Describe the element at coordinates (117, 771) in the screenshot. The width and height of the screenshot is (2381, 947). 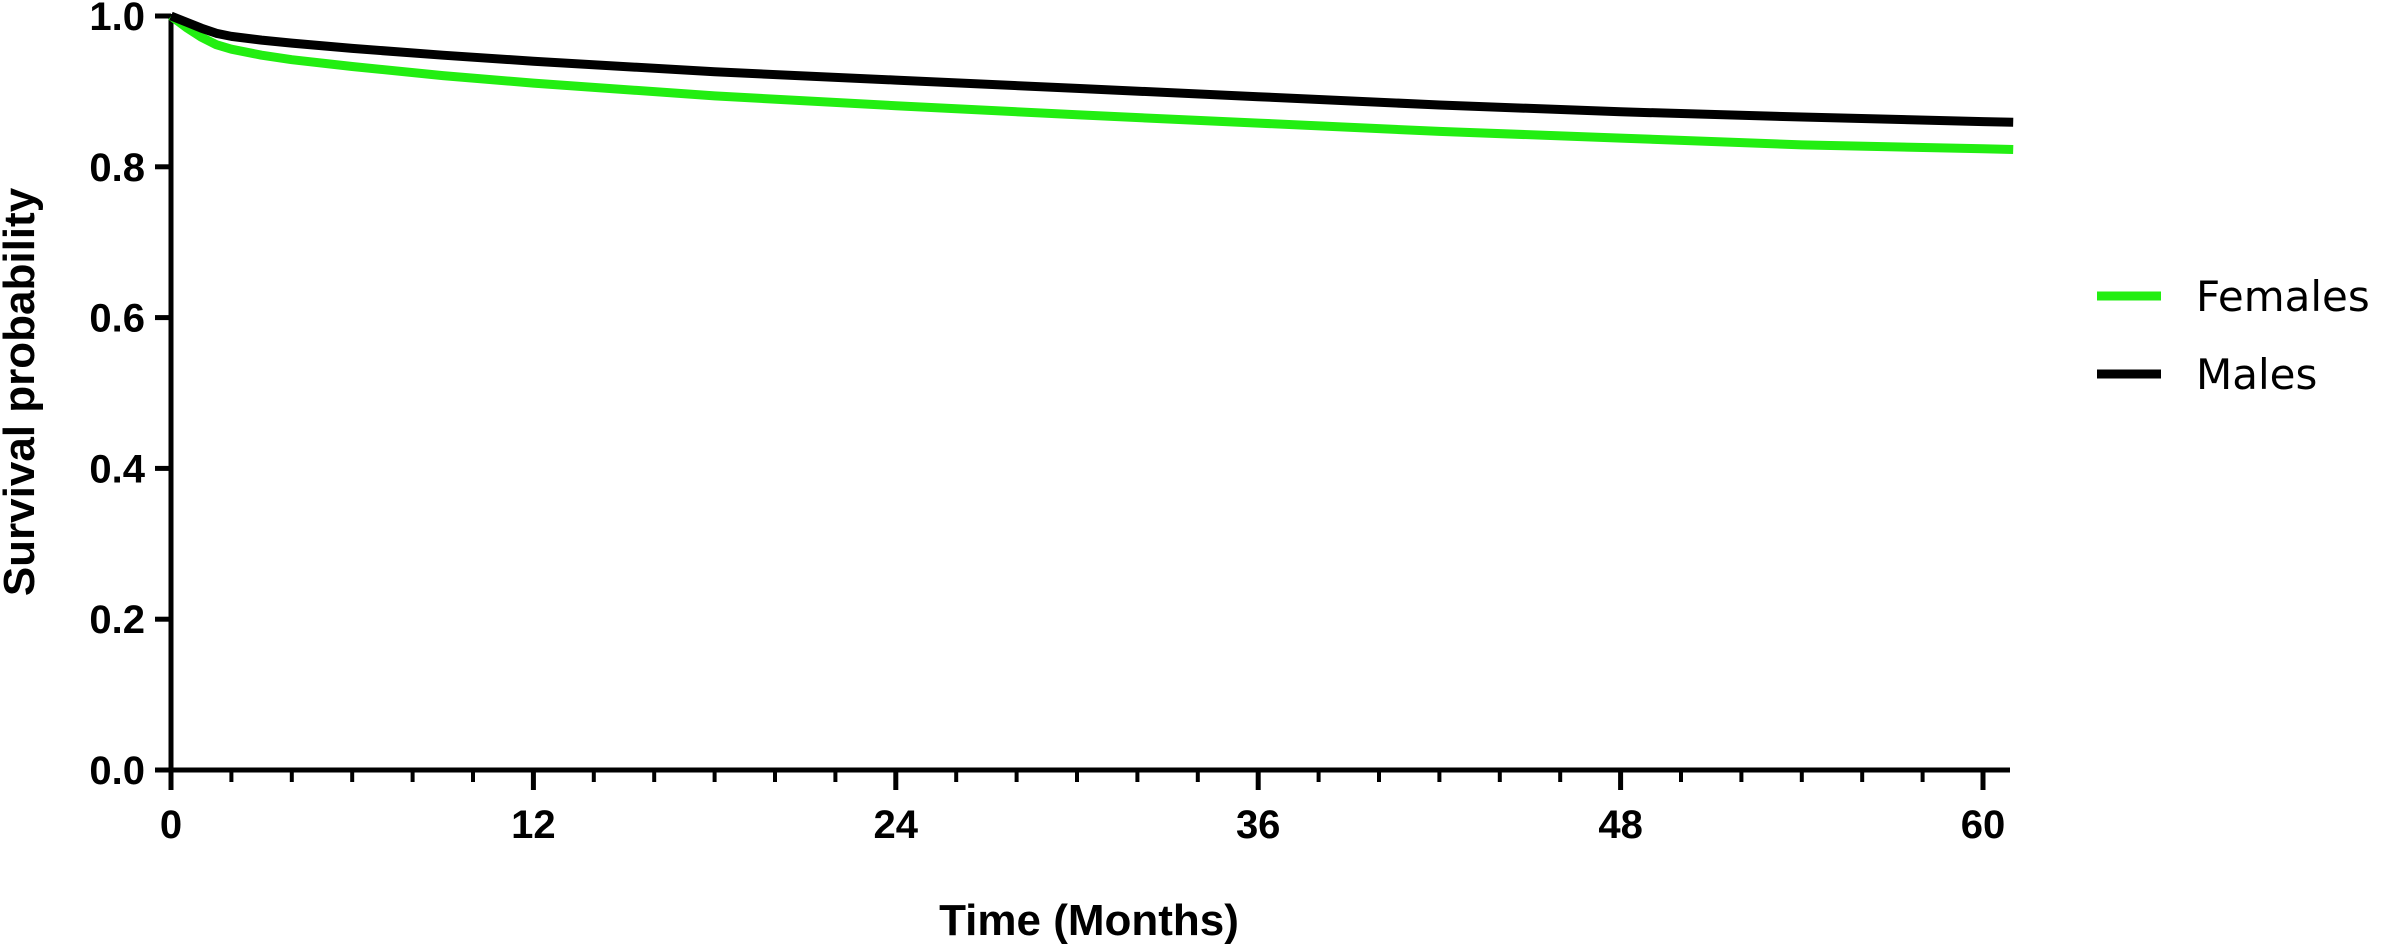
I see `y-tick-label: 0.0` at that location.